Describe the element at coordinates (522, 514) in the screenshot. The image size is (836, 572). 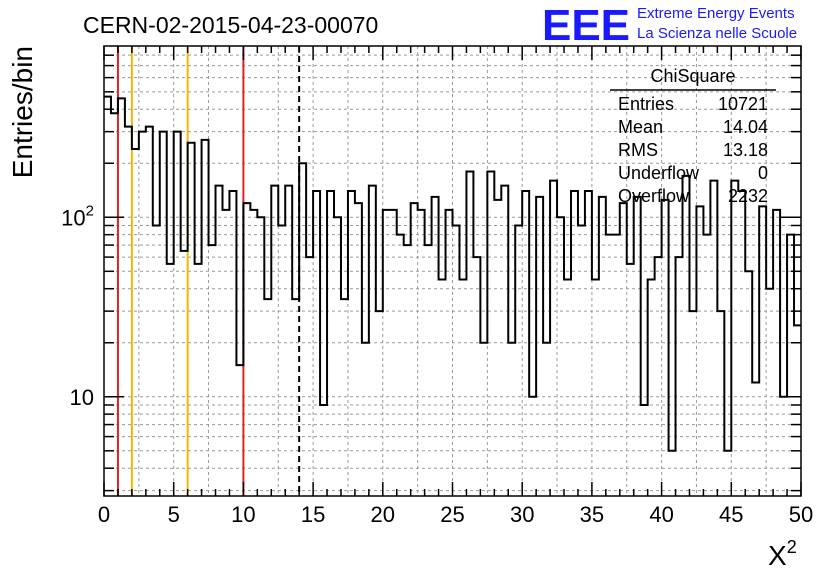
I see `x-tick-label: 30` at that location.